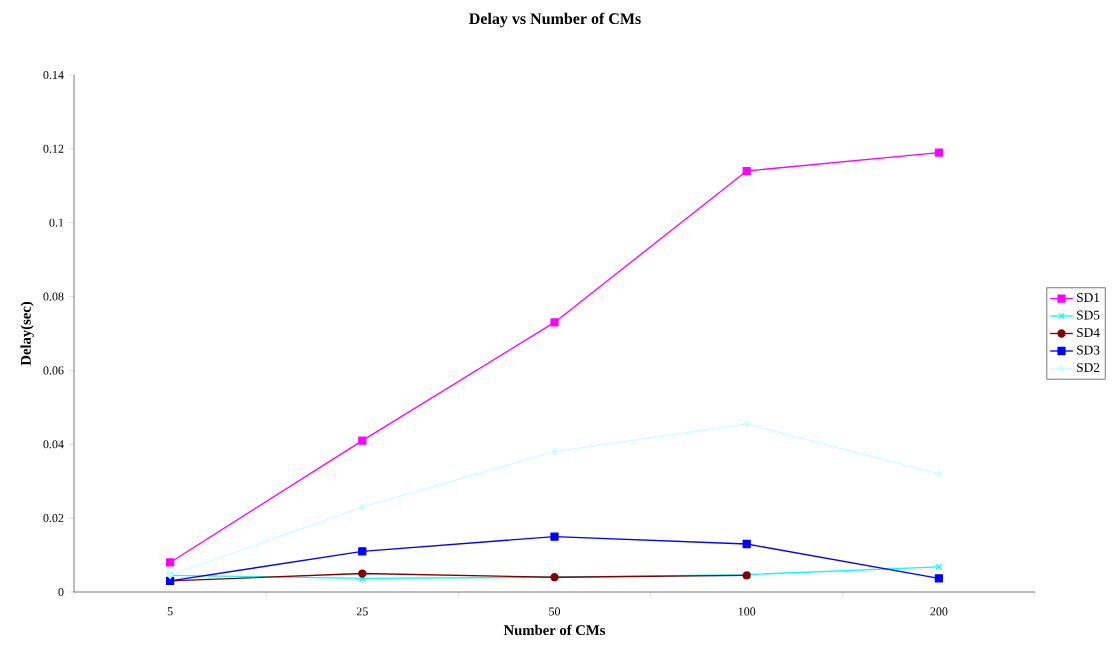 The height and width of the screenshot is (654, 1120). I want to click on y-axis-title: Delay(sec), so click(27, 333).